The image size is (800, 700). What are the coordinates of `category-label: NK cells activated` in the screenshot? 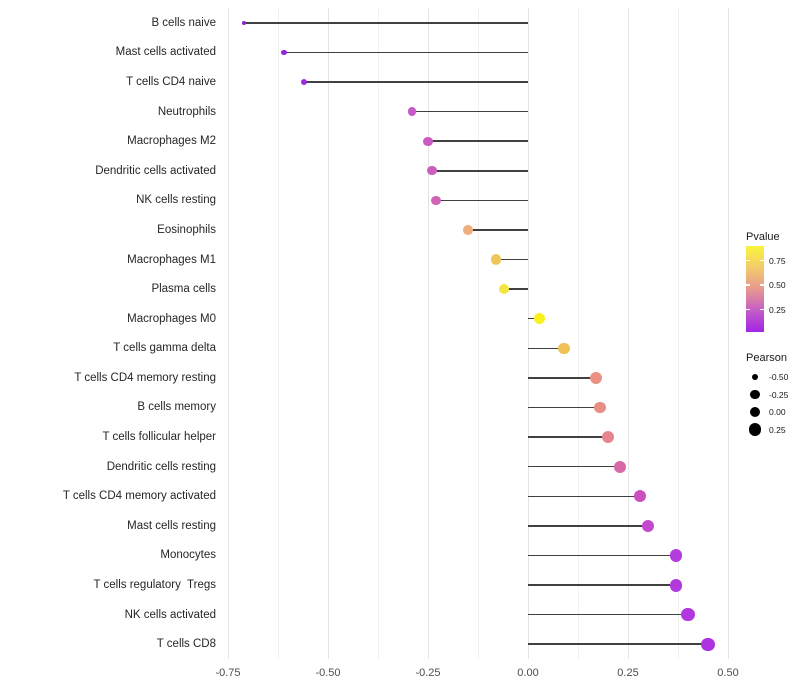 It's located at (170, 614).